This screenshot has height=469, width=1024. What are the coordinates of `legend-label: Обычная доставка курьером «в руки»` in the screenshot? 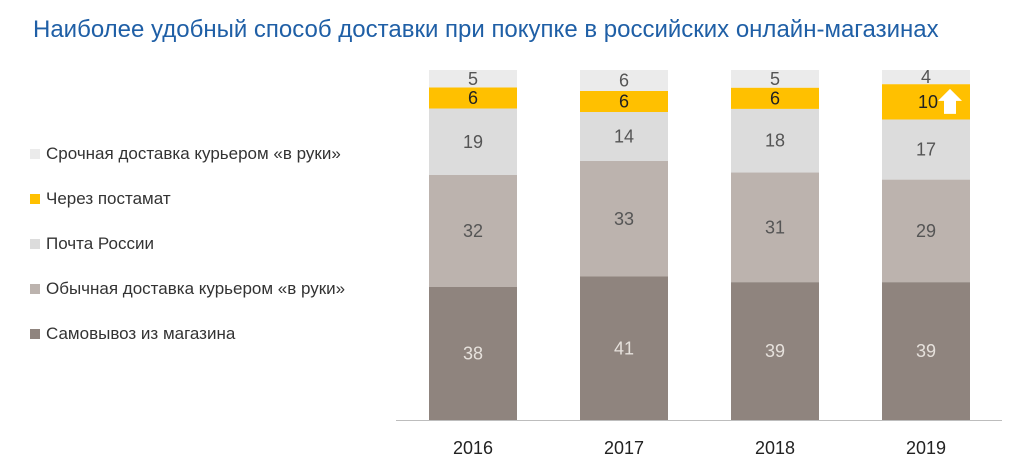 It's located at (196, 288).